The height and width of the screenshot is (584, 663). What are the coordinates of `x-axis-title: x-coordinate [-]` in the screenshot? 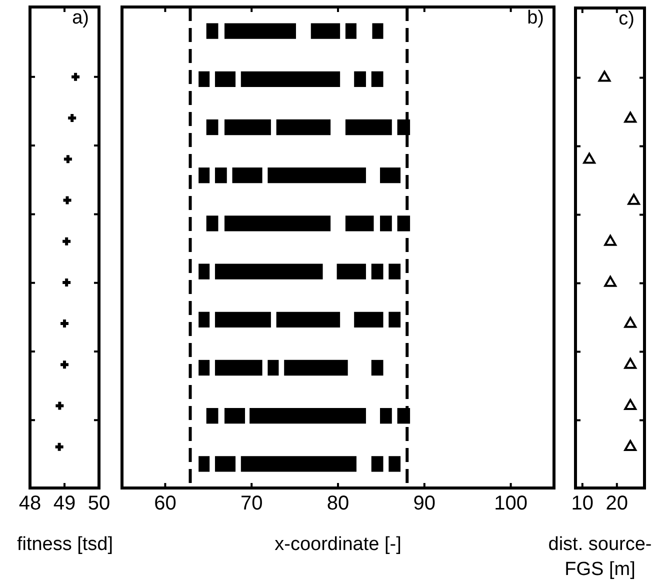 It's located at (338, 545).